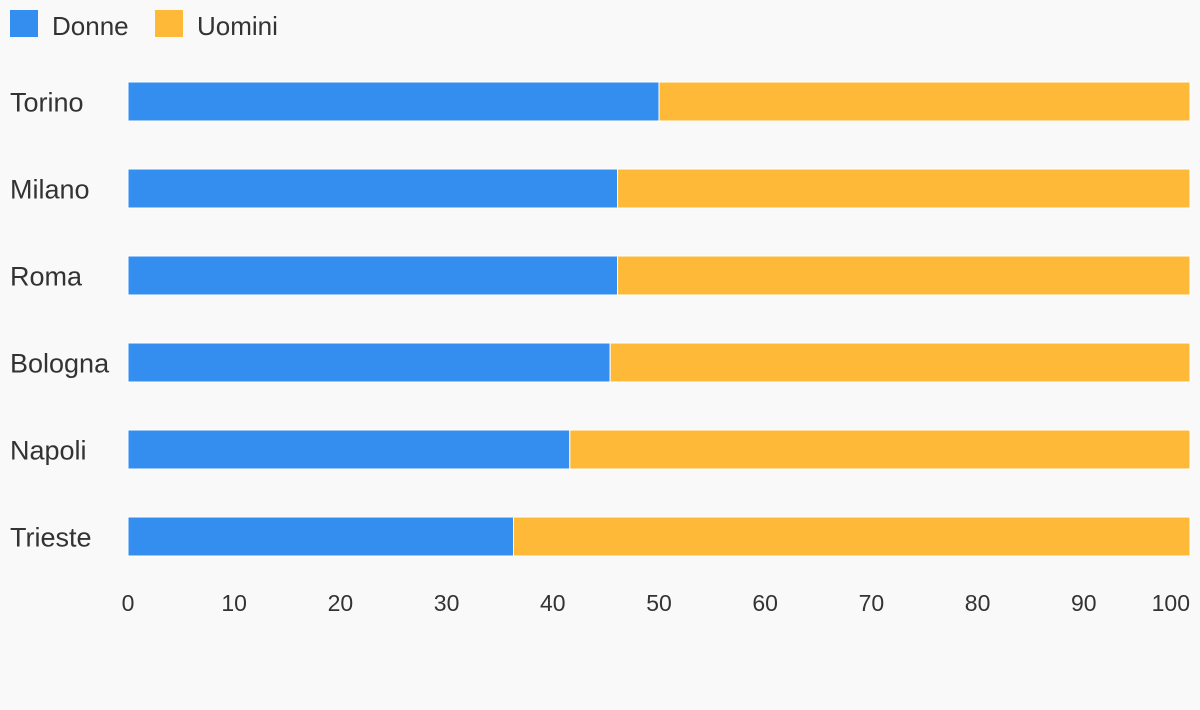 This screenshot has width=1200, height=710. What do you see at coordinates (1171, 603) in the screenshot?
I see `x-tick-label: 100` at bounding box center [1171, 603].